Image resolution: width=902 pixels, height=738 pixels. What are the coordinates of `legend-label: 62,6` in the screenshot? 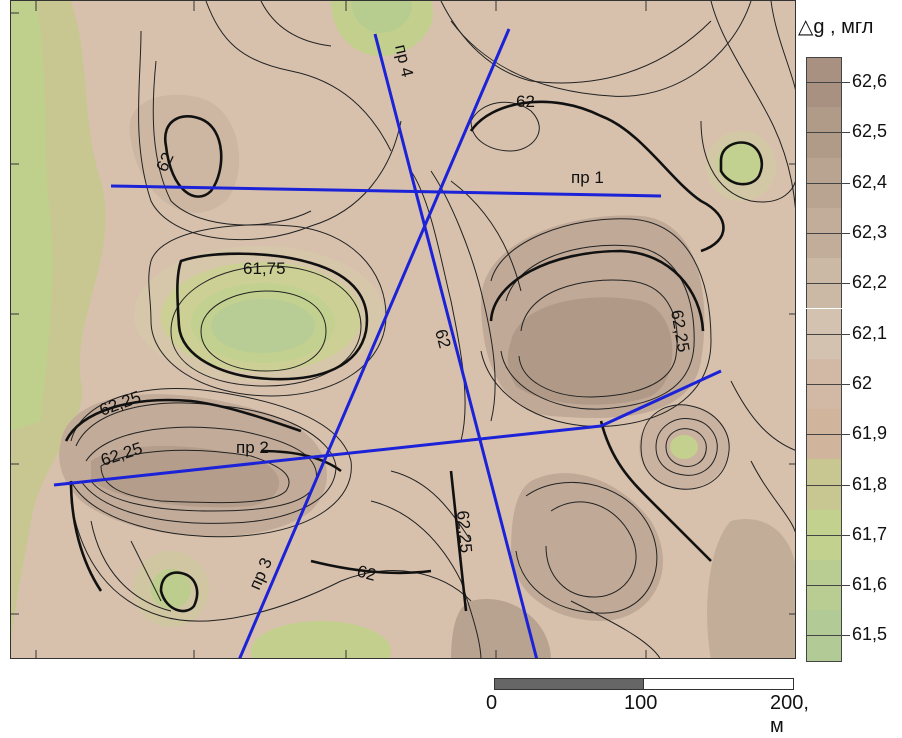 It's located at (870, 81).